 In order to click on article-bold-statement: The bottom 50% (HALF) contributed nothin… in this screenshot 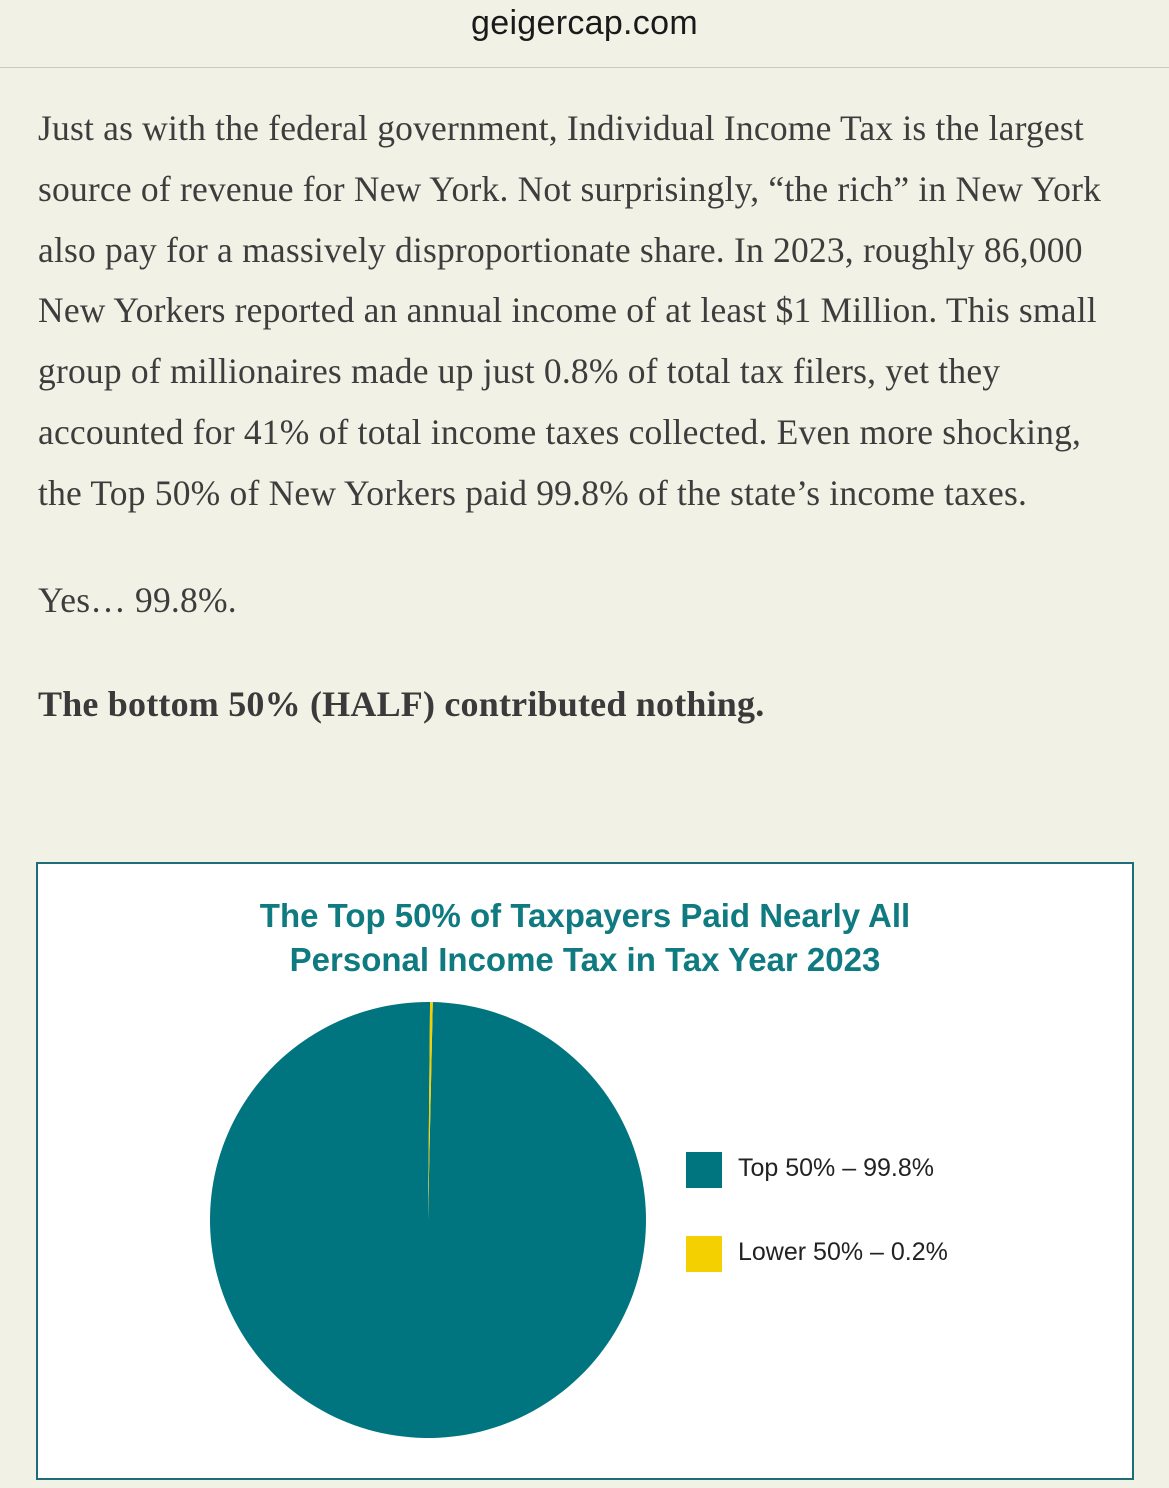, I will do `click(401, 704)`.